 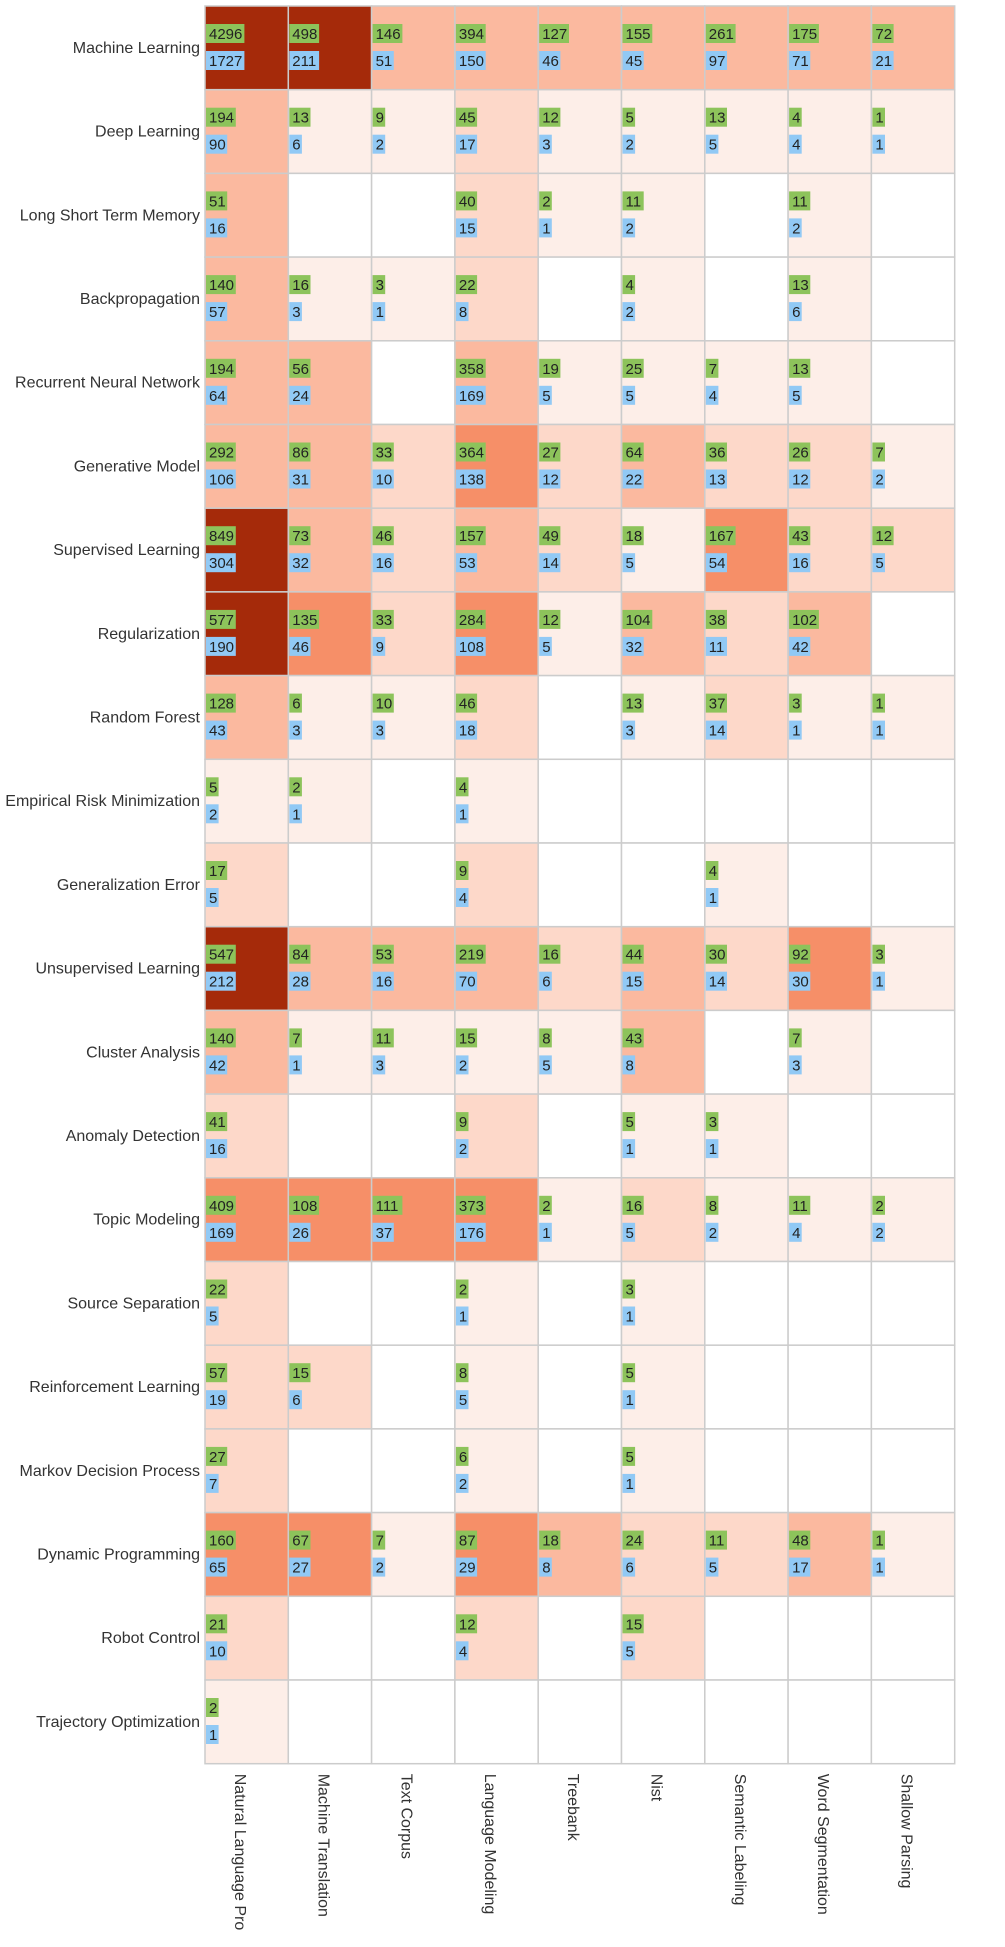 I want to click on count-label-top: 2, so click(x=296, y=787).